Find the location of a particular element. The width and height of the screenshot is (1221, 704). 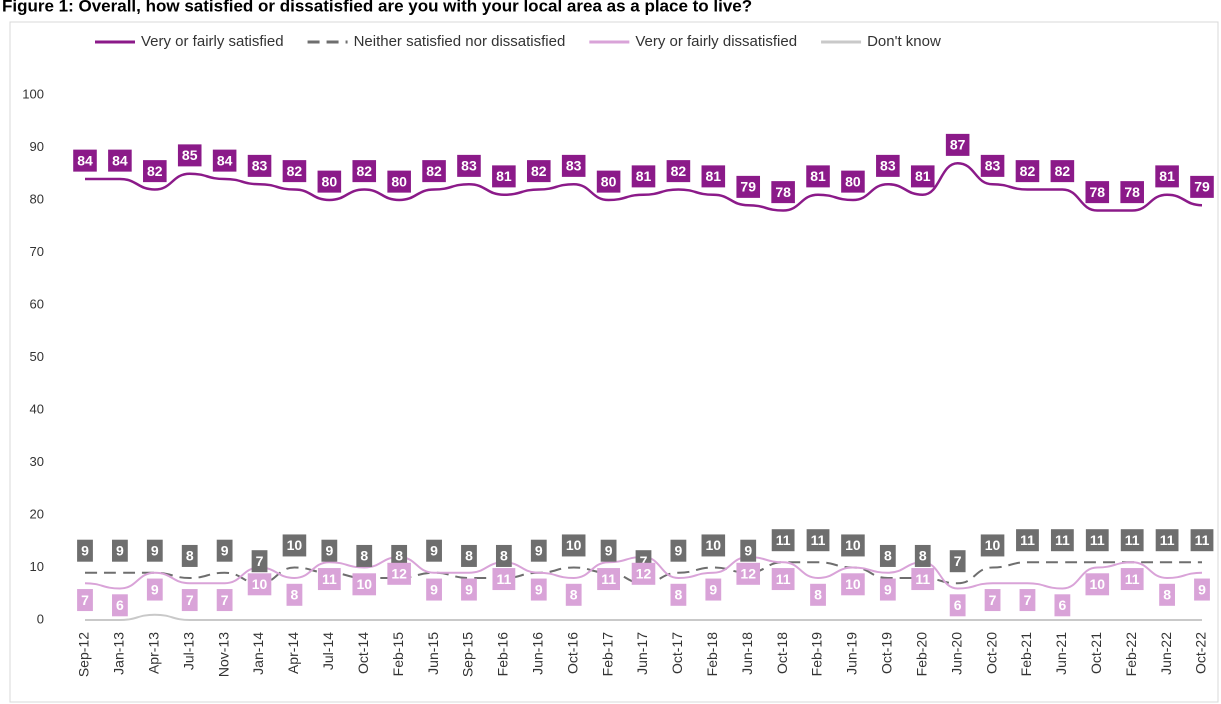

x-tick-label: Jun-21 is located at coordinates (1061, 653).